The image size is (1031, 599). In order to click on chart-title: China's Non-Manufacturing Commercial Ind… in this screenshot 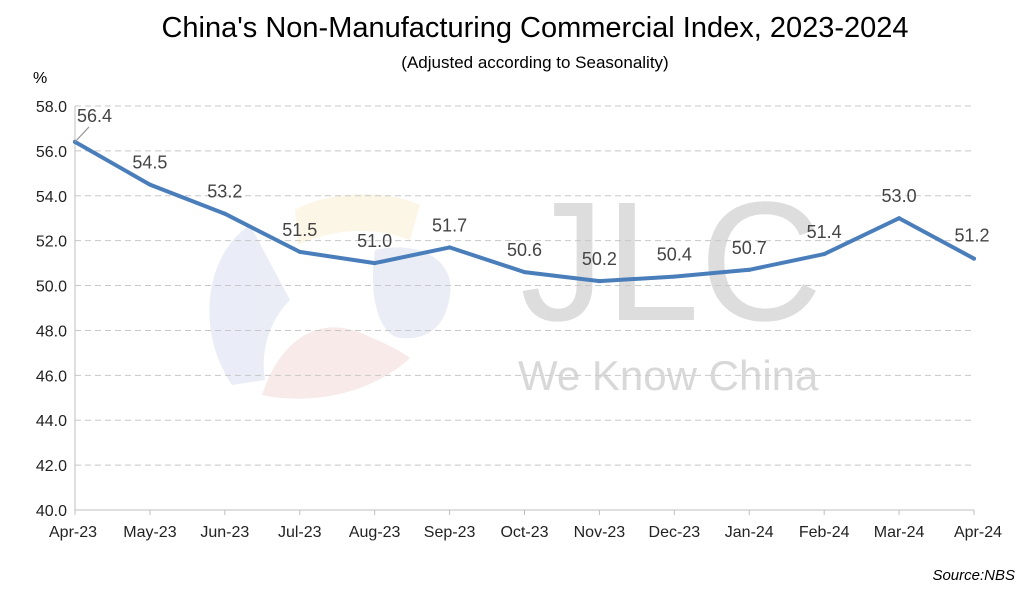, I will do `click(535, 28)`.